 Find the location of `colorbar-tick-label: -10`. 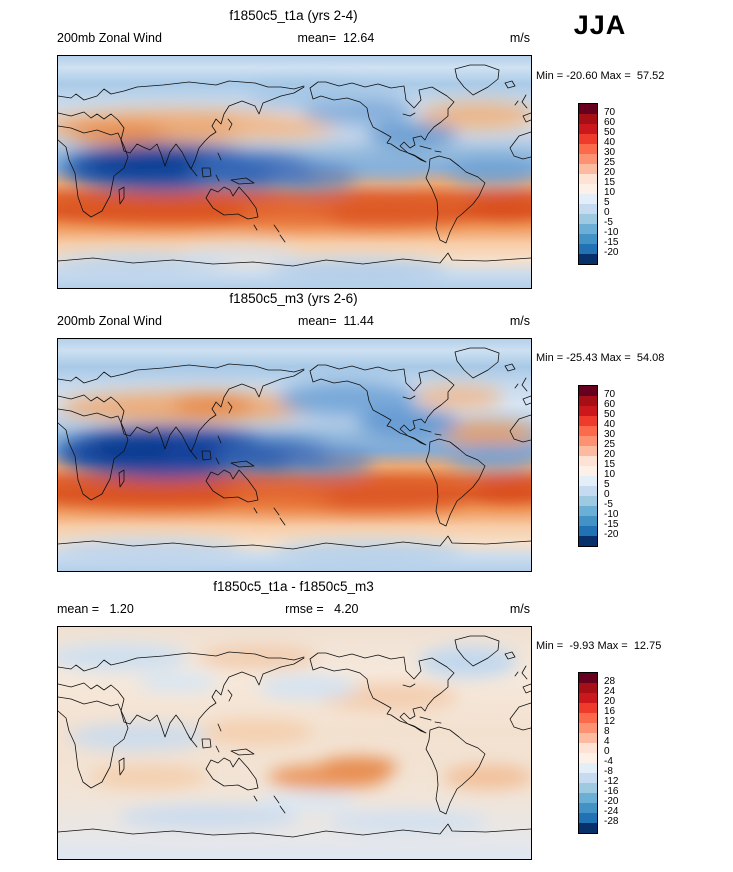

colorbar-tick-label: -10 is located at coordinates (611, 232).